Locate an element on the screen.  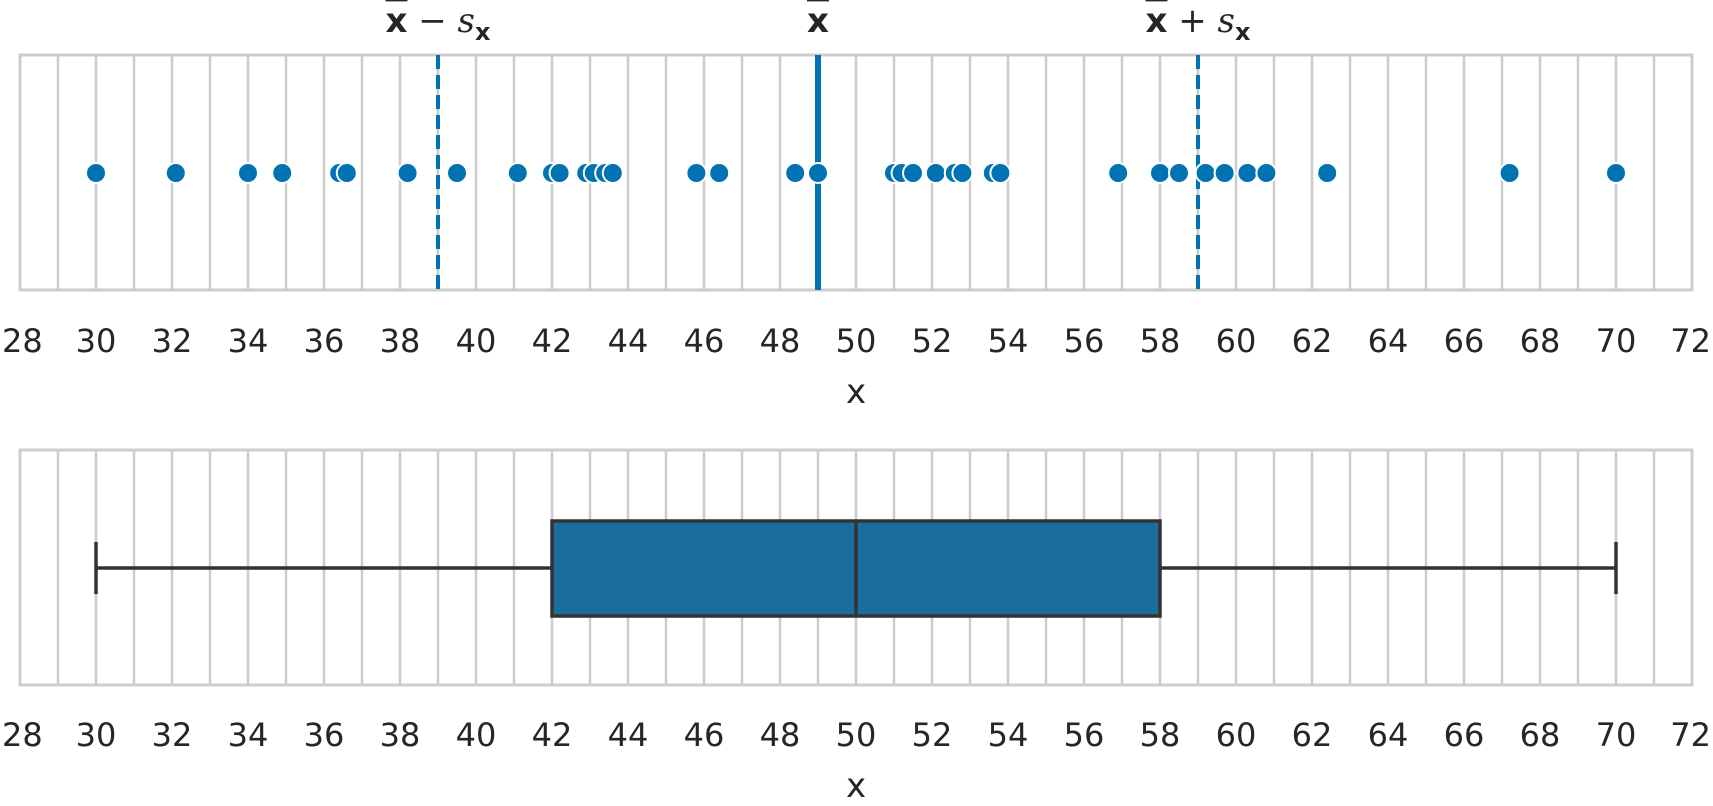
dot-plot-tick-label: 60 is located at coordinates (1236, 341).